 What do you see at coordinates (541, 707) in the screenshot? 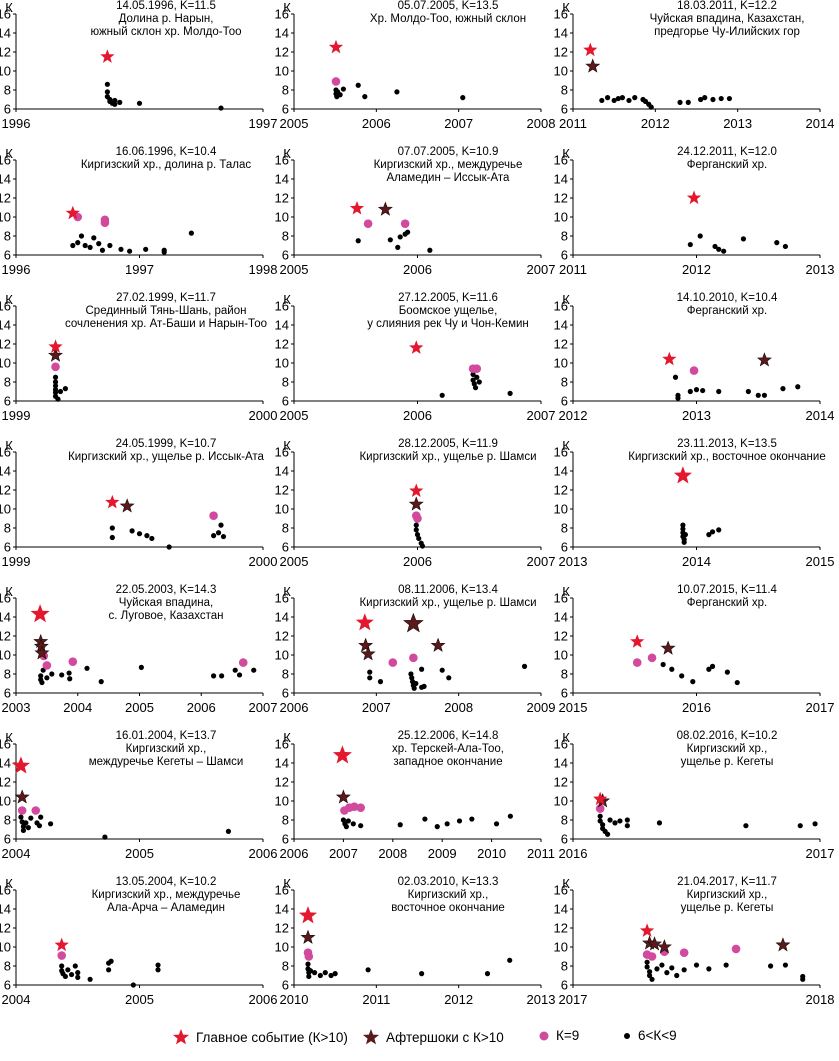
I see `x-tick-label: 2009` at bounding box center [541, 707].